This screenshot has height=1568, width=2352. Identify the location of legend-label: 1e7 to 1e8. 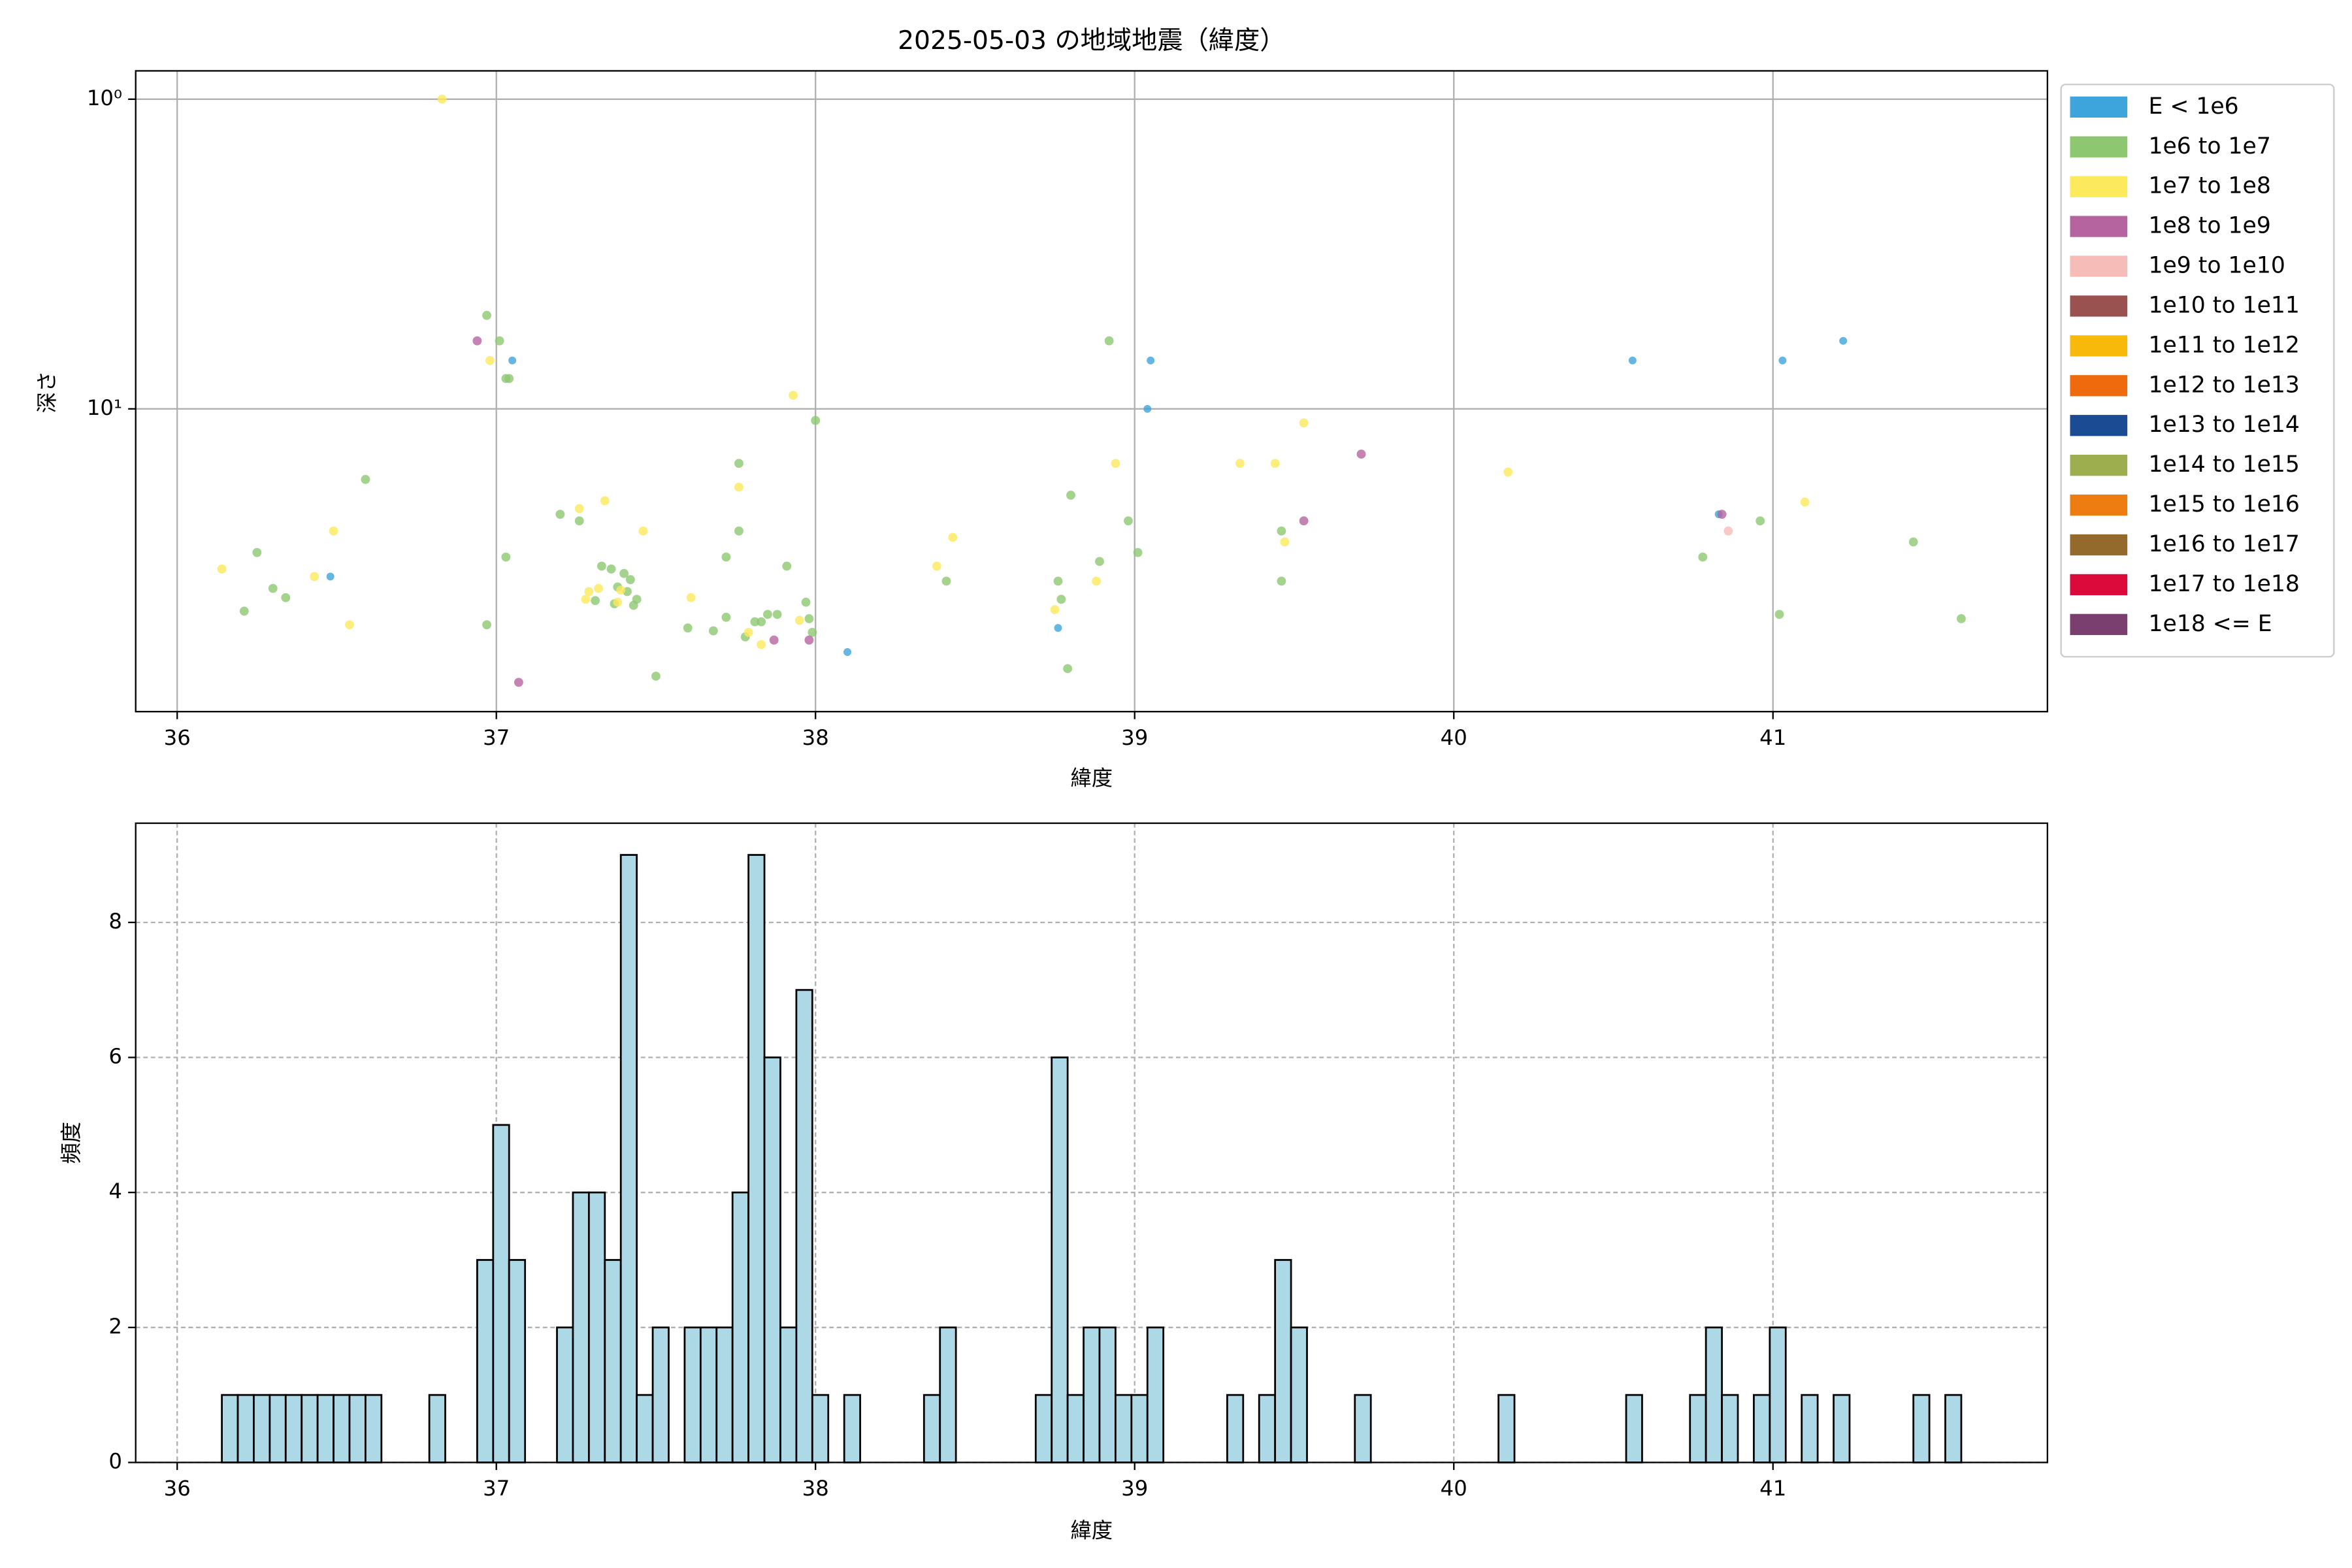
(2209, 186).